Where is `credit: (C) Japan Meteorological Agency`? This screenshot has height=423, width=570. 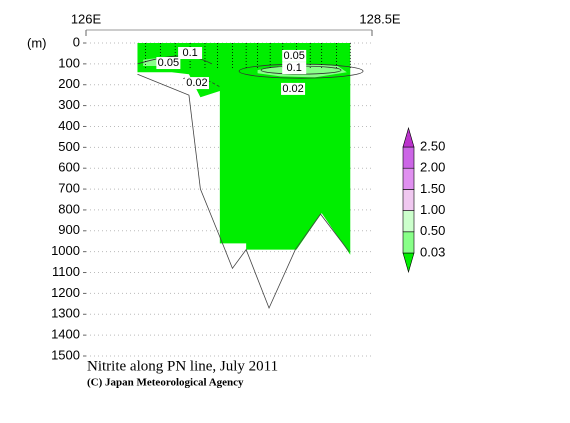 credit: (C) Japan Meteorological Agency is located at coordinates (165, 383).